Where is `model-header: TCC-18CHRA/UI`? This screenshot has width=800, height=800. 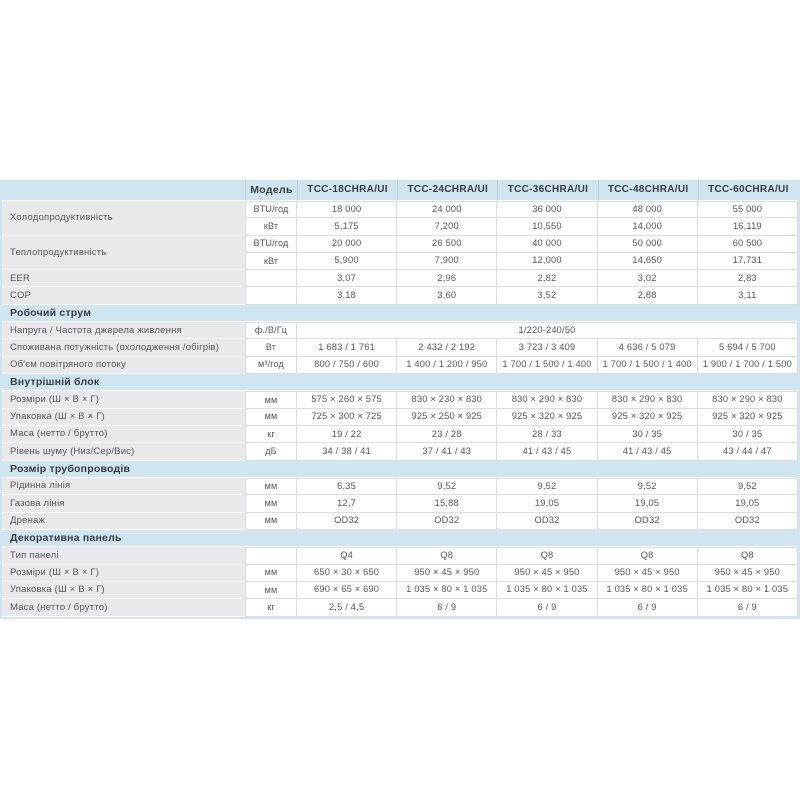
model-header: TCC-18CHRA/UI is located at coordinates (347, 190).